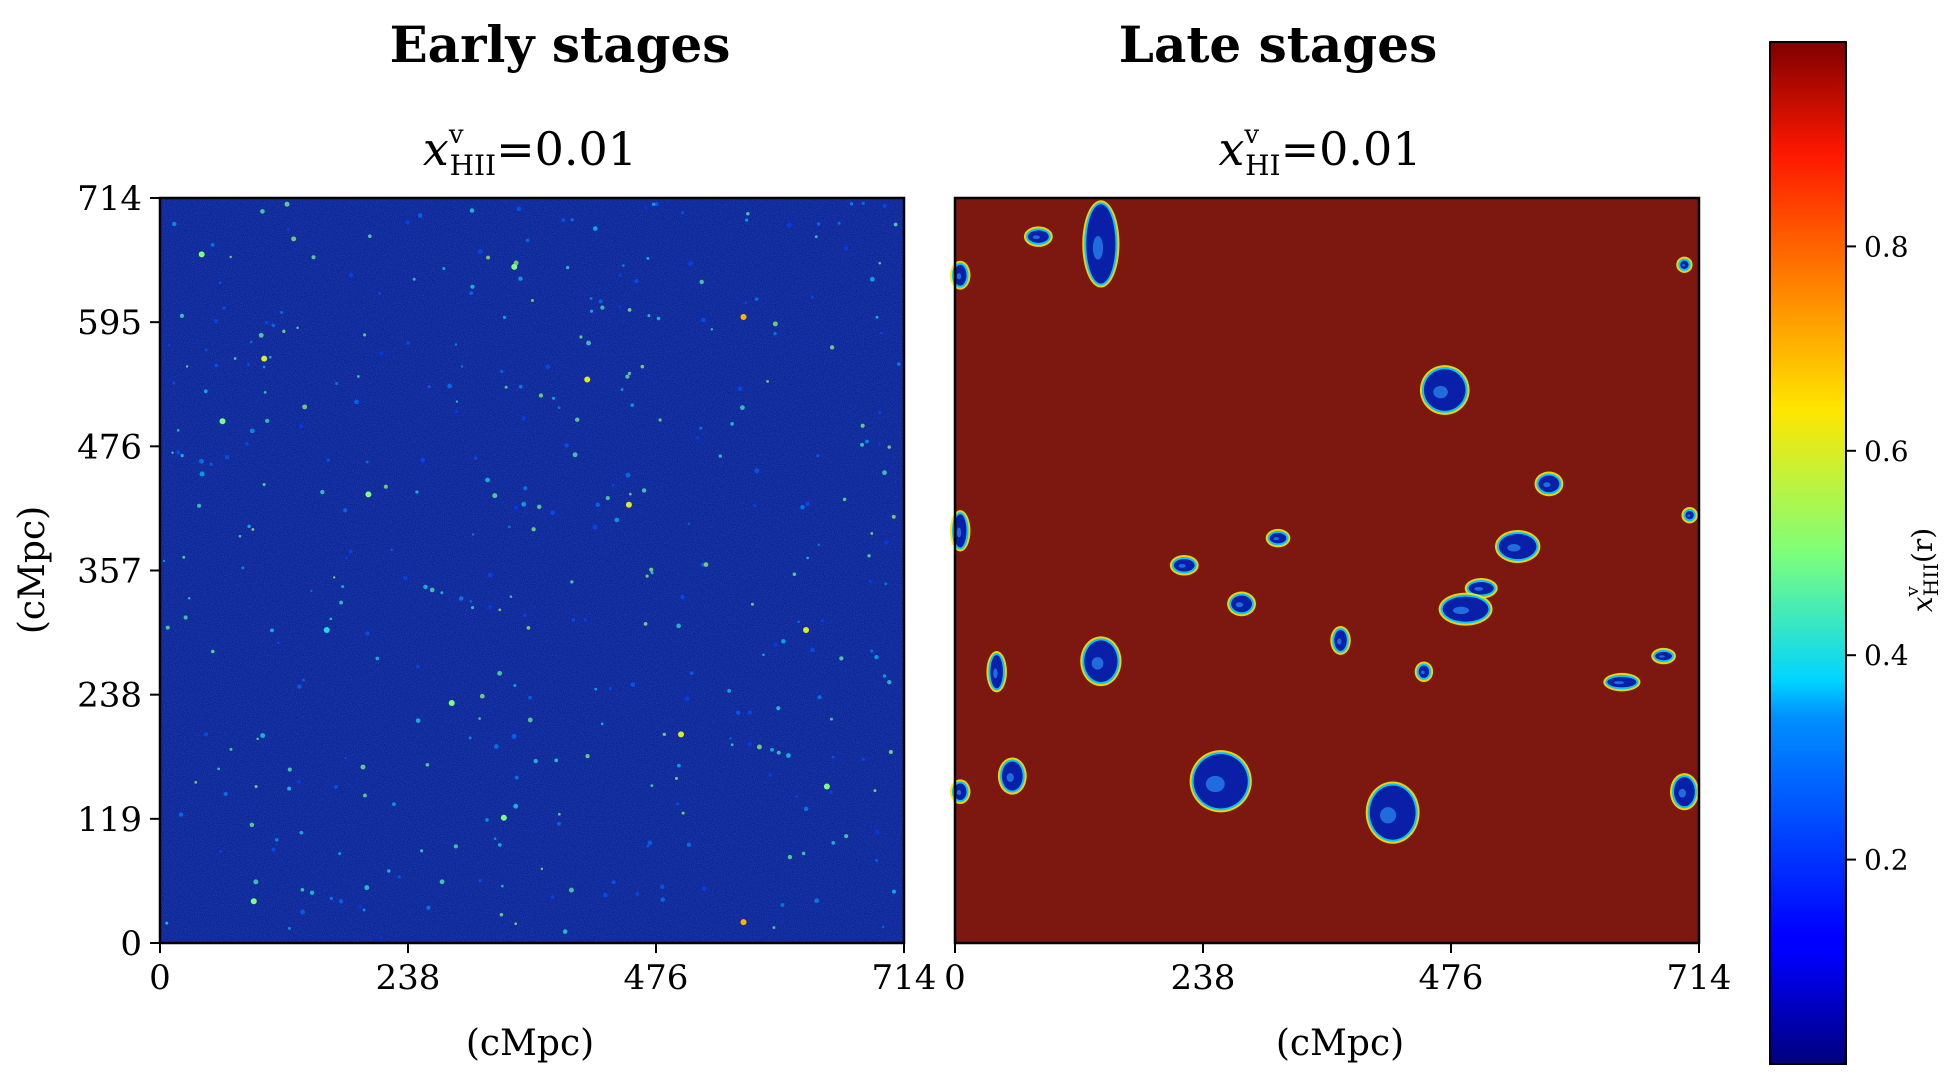 The image size is (1952, 1074). What do you see at coordinates (109, 199) in the screenshot?
I see `y-tick-label: 714` at bounding box center [109, 199].